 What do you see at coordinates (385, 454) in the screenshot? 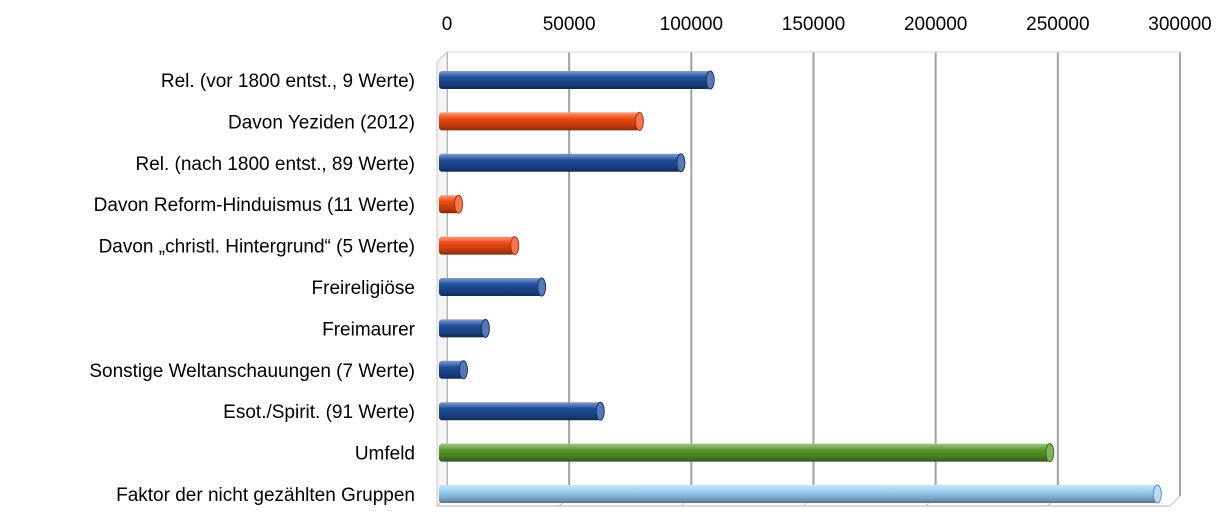
I see `category-label: Umfeld` at bounding box center [385, 454].